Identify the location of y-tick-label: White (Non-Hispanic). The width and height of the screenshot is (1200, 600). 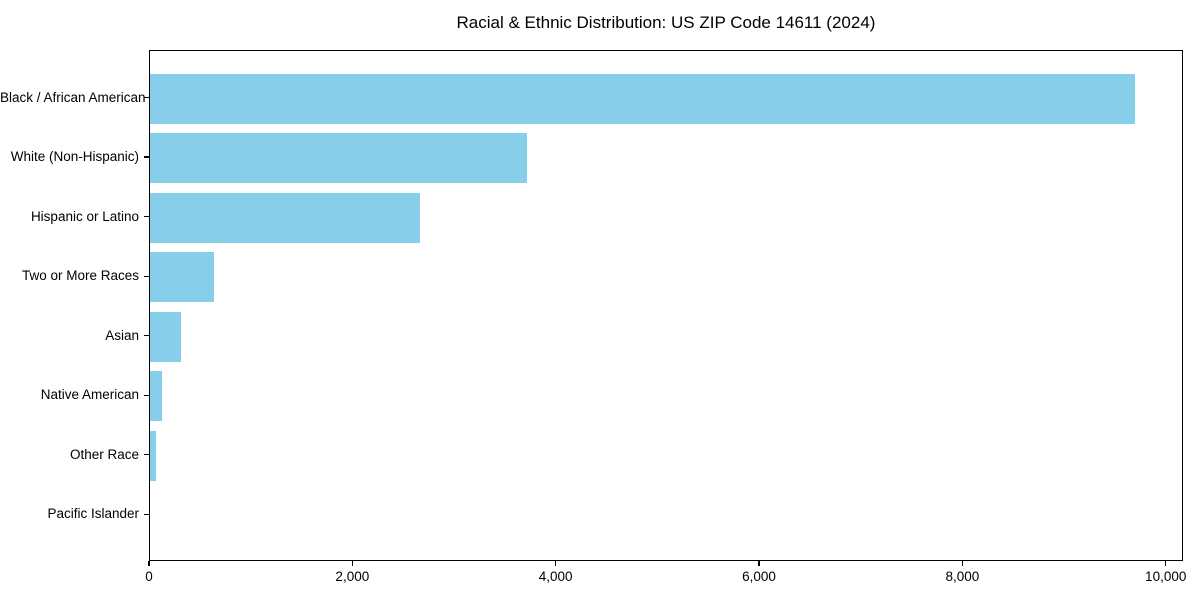
(74, 157).